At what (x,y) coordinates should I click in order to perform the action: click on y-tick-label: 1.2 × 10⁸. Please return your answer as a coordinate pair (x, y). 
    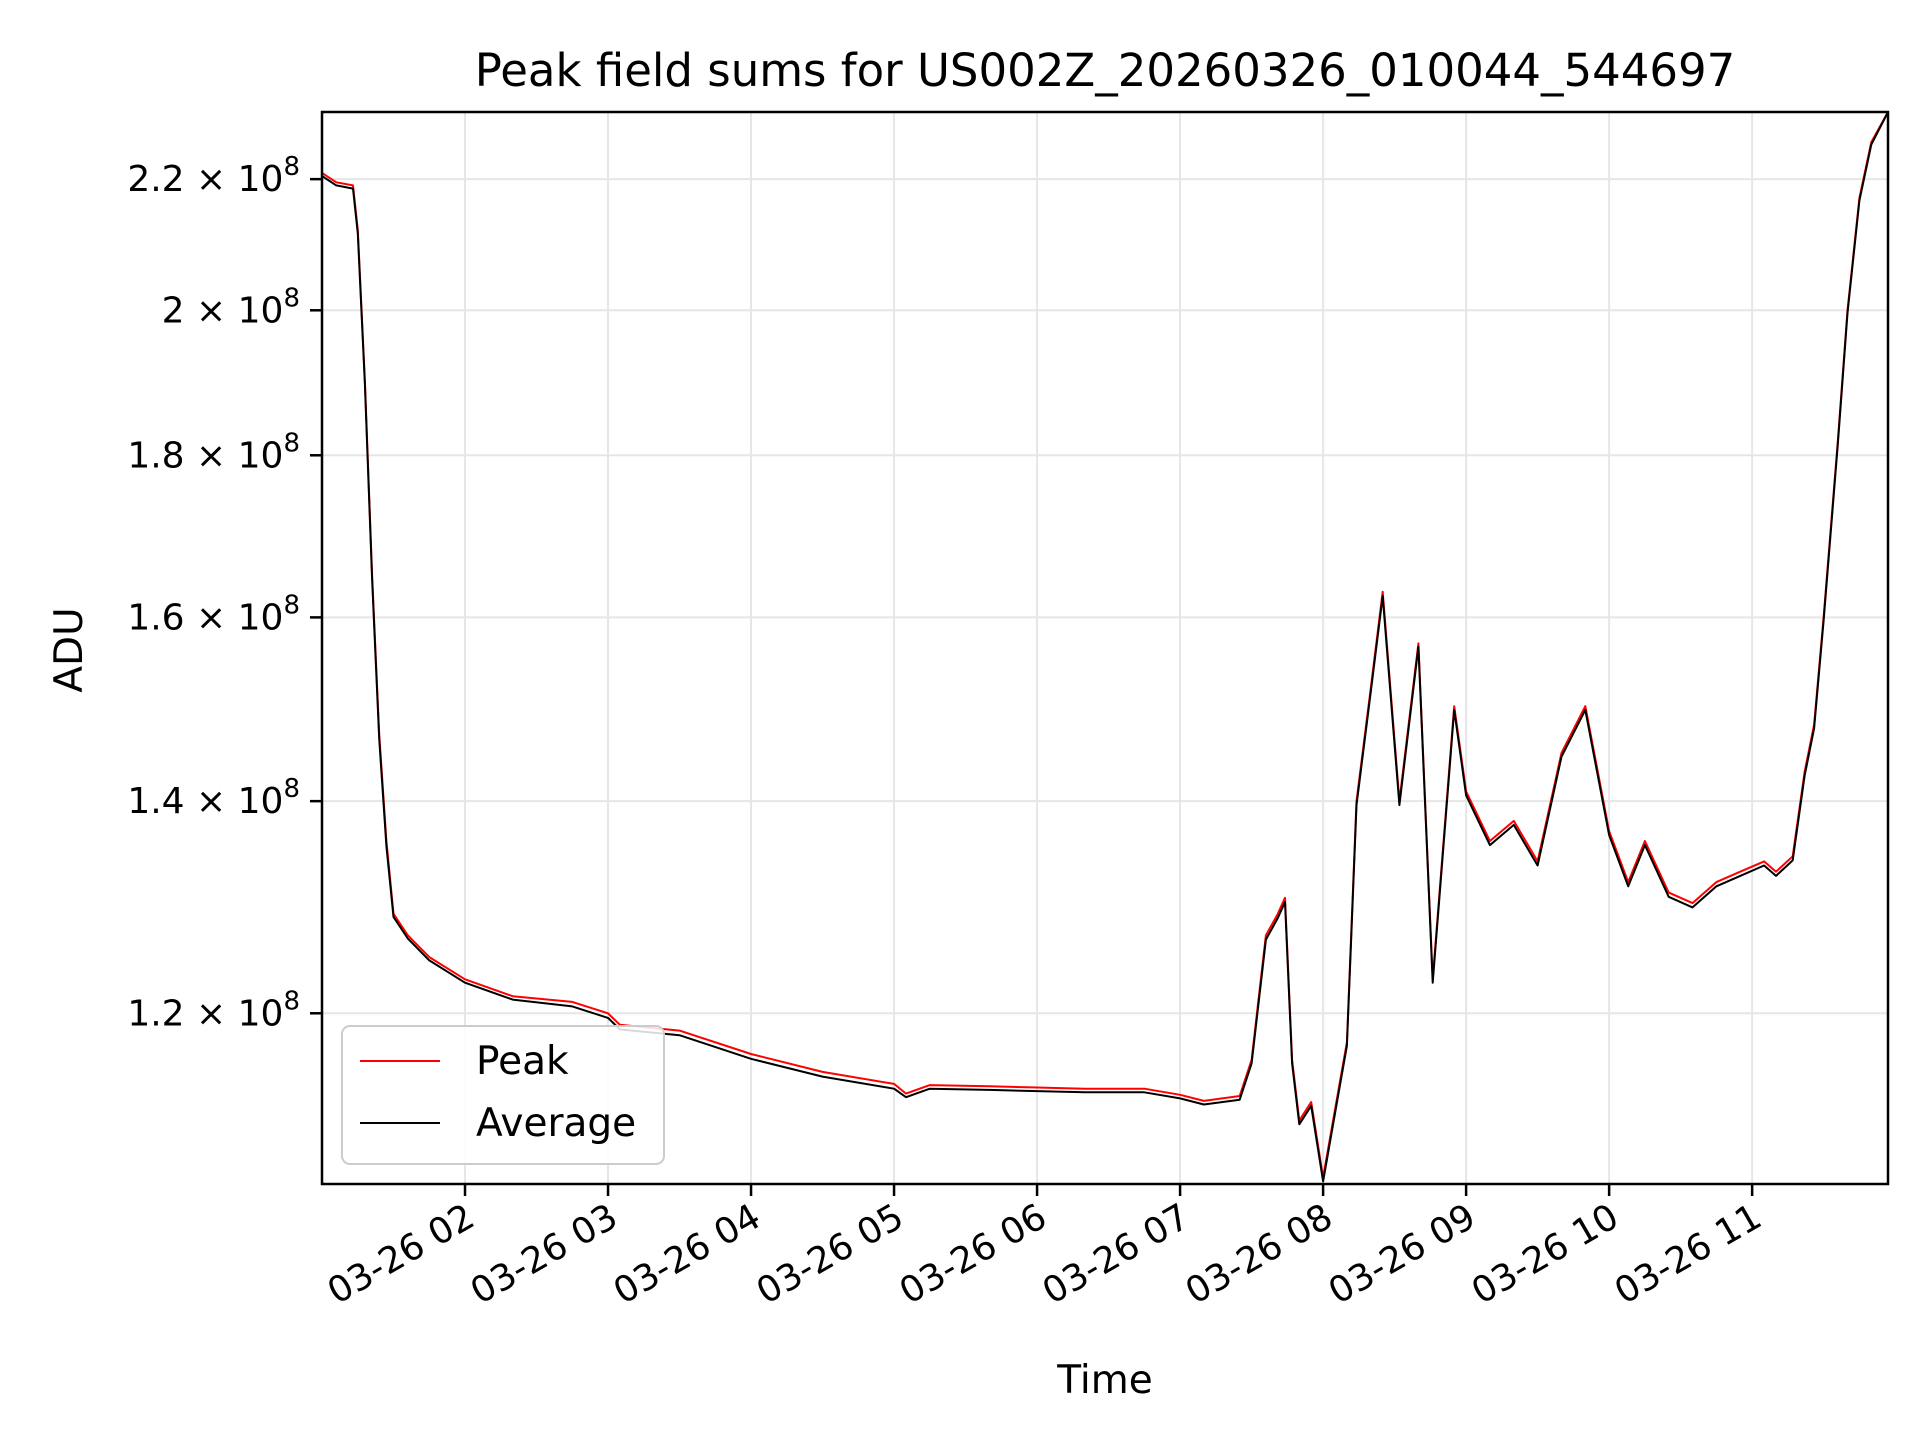
    Looking at the image, I should click on (213, 1010).